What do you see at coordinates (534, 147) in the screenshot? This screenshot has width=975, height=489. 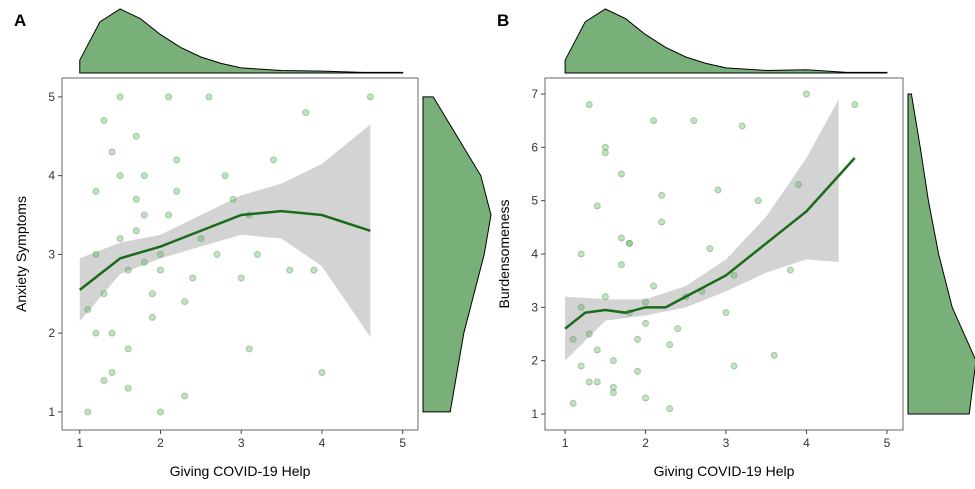 I see `y-tick-label: 6` at bounding box center [534, 147].